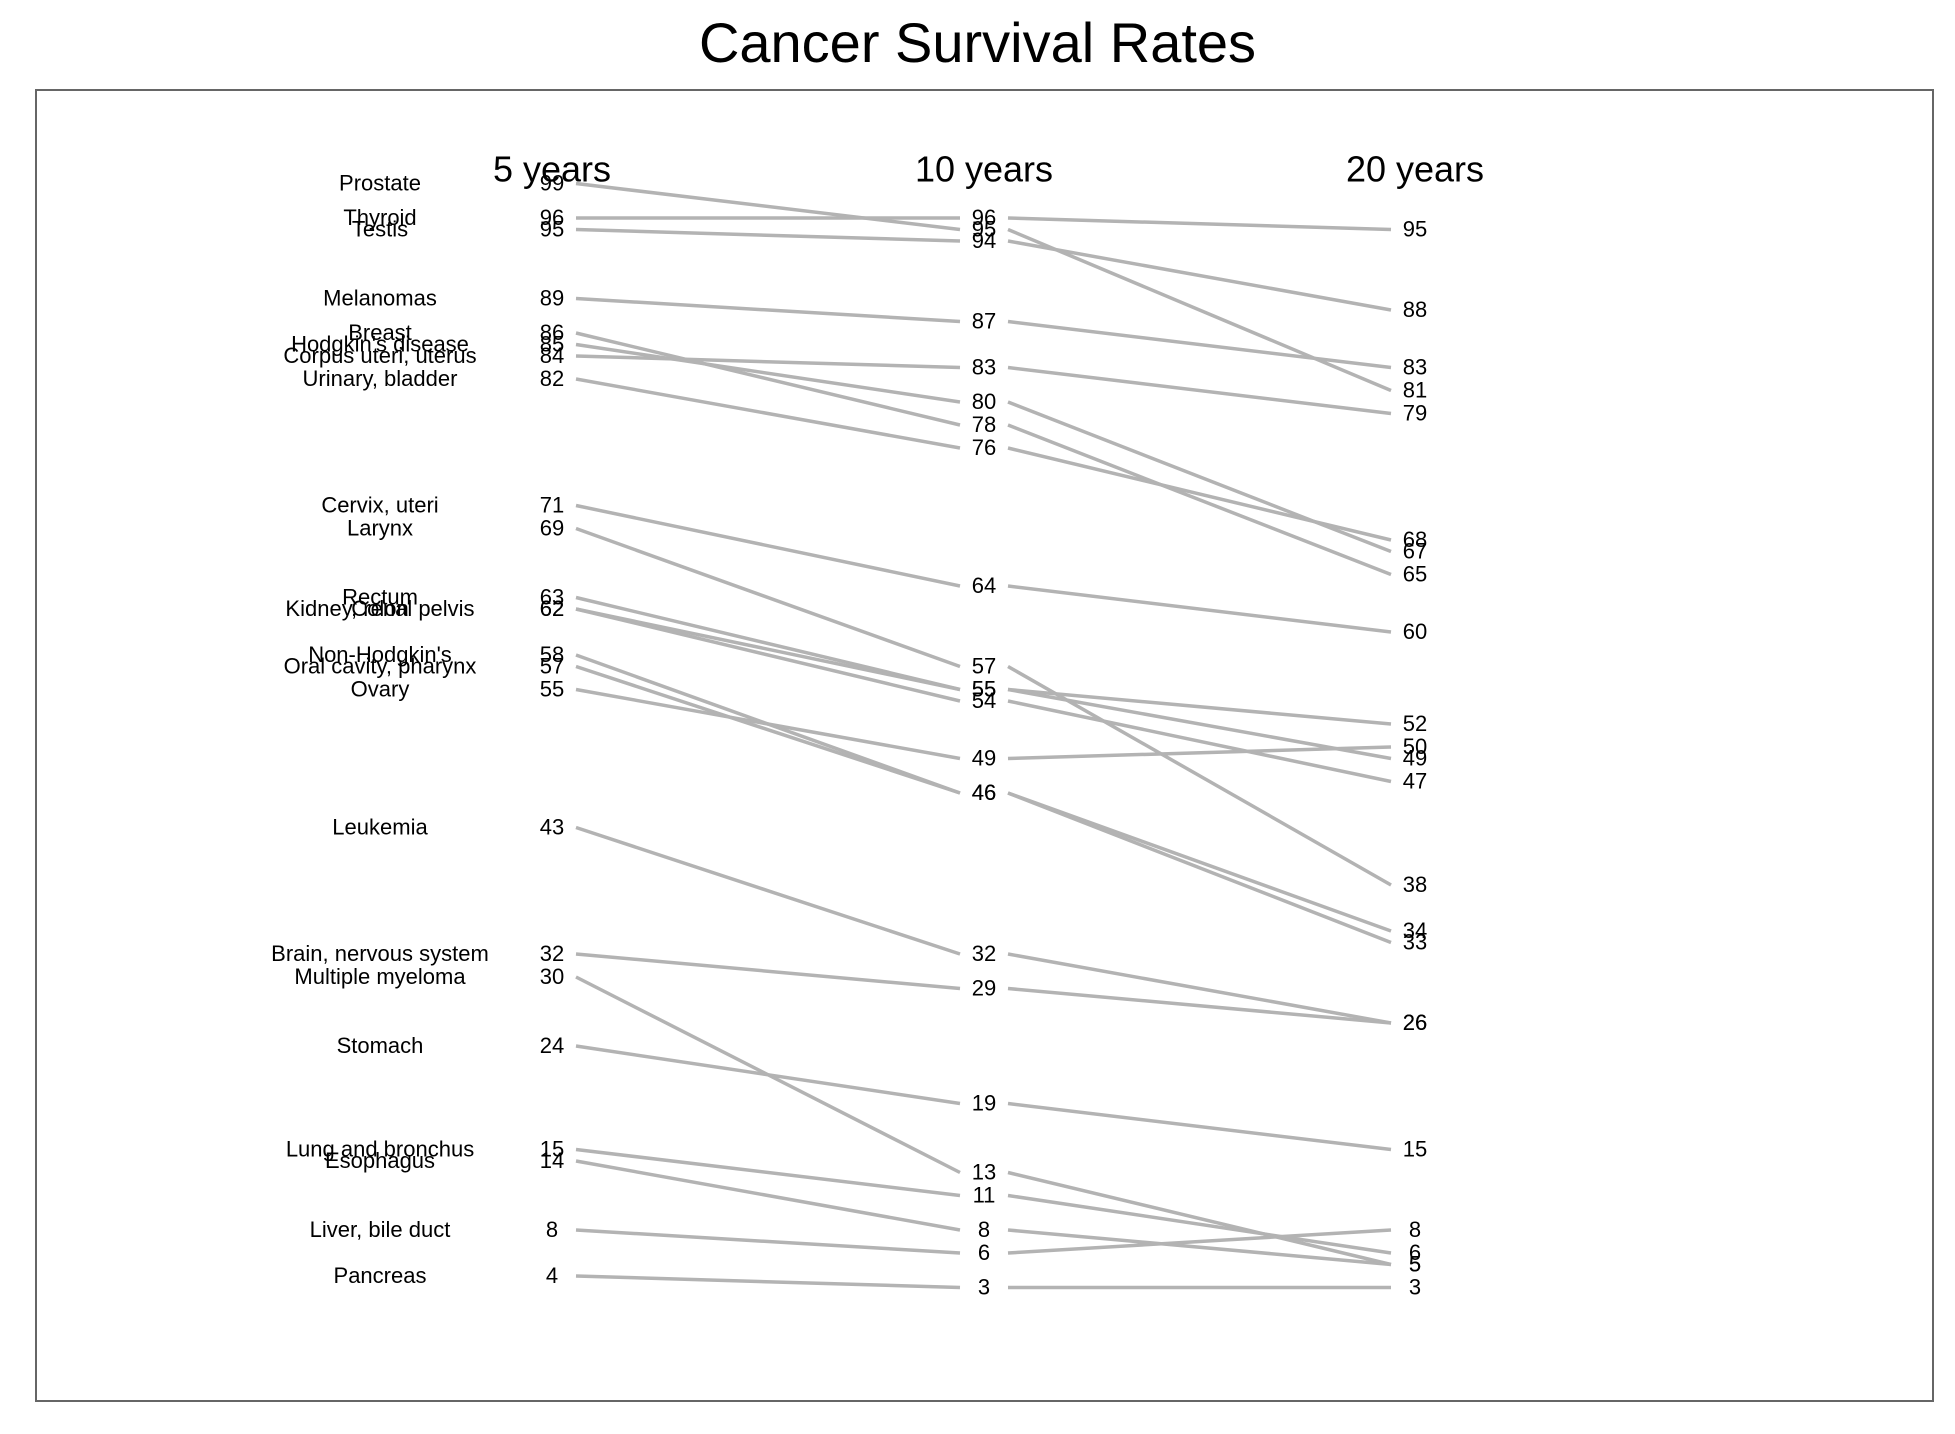  I want to click on value-label-hodgkin-s-disease-5-years: 85, so click(552, 343).